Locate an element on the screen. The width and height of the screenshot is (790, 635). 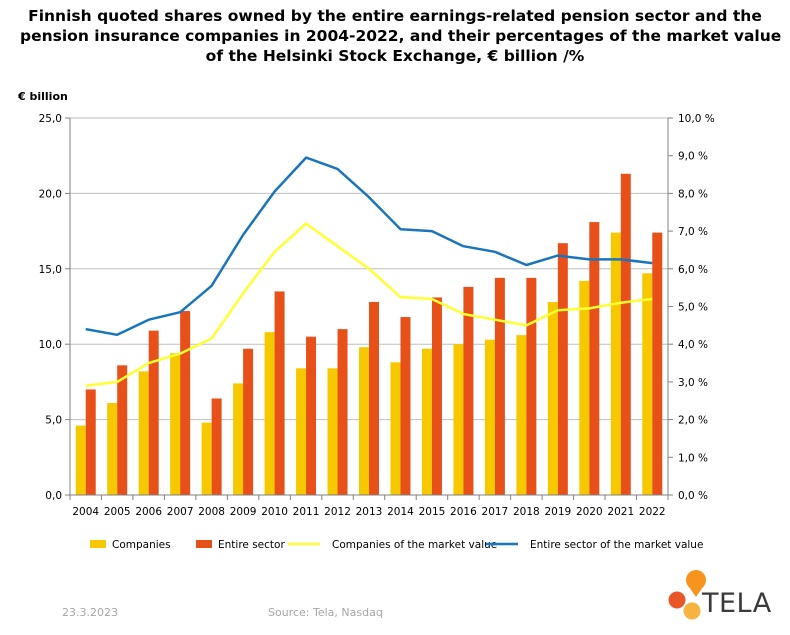
x-tick-label: 2016 is located at coordinates (463, 512).